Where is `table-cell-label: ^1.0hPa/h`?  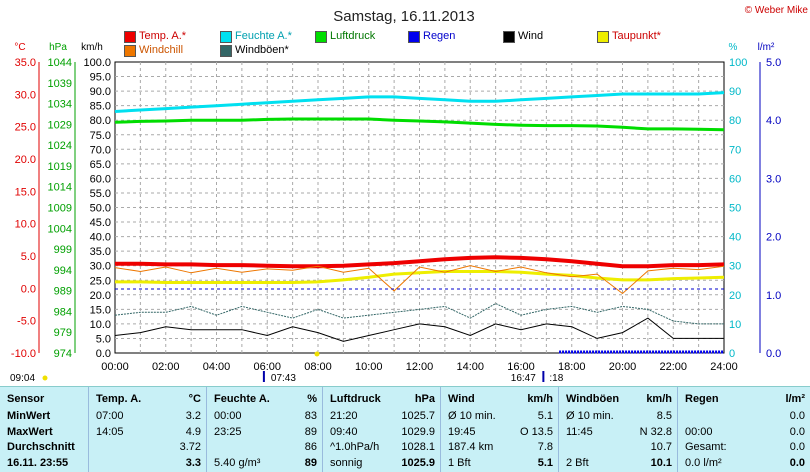
table-cell-label: ^1.0hPa/h is located at coordinates (355, 447).